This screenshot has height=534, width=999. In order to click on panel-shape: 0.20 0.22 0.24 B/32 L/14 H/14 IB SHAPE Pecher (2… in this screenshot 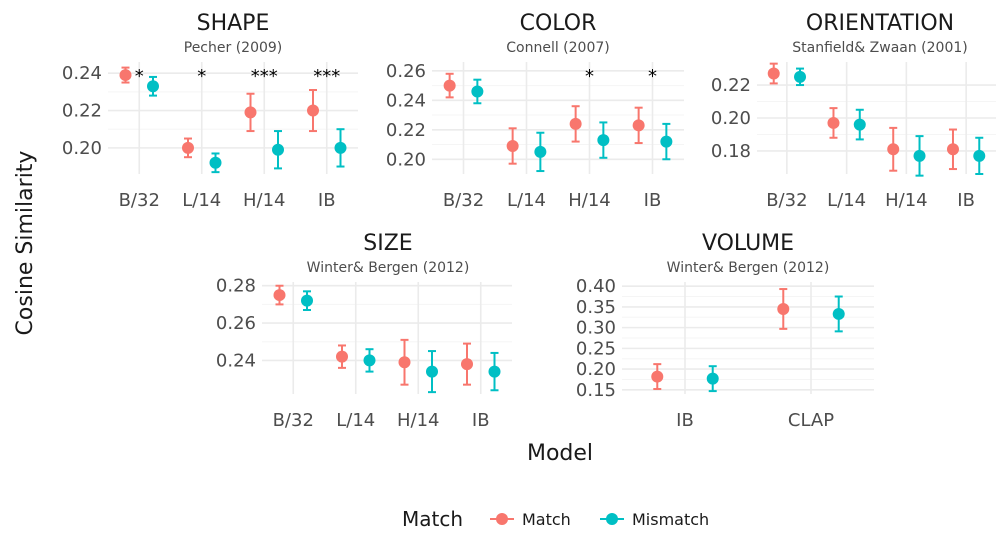, I will do `click(210, 111)`.